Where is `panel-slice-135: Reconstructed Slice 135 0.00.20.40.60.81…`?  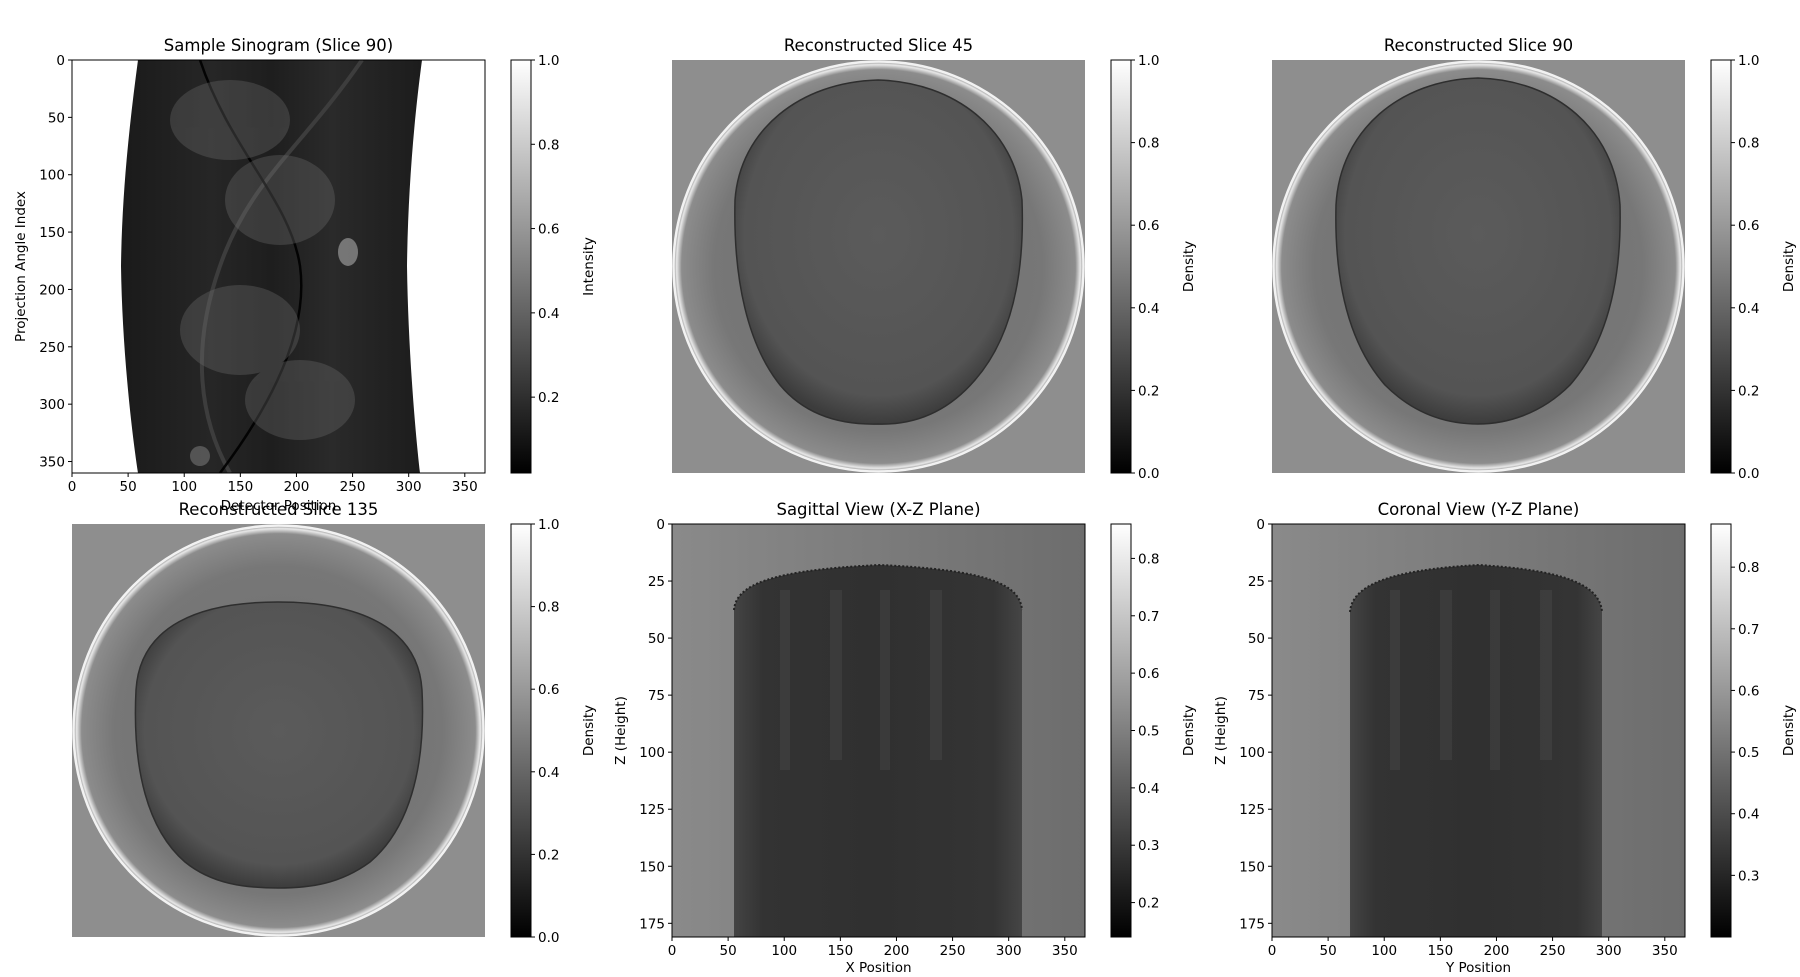
panel-slice-135: Reconstructed Slice 135 0.00.20.40.60.81… is located at coordinates (334, 723).